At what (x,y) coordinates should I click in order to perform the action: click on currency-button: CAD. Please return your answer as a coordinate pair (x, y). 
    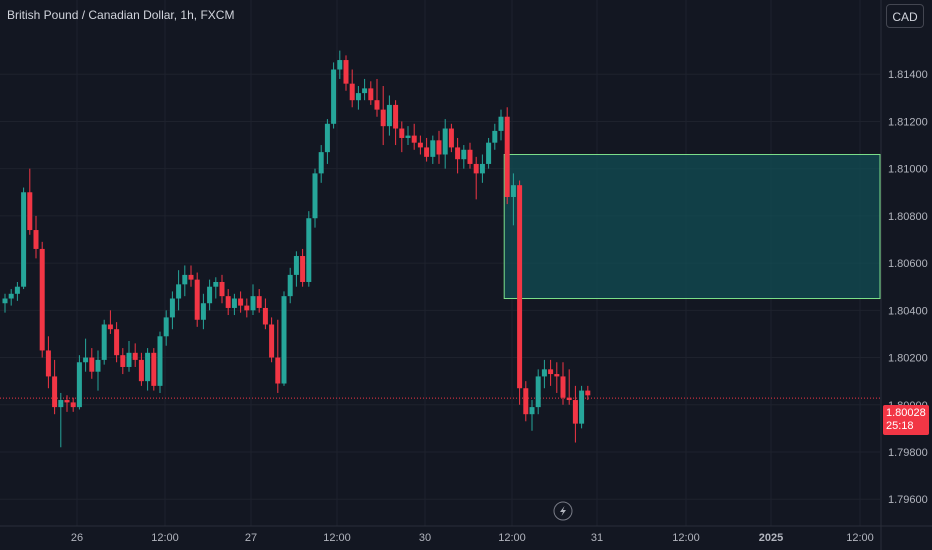
    Looking at the image, I should click on (905, 16).